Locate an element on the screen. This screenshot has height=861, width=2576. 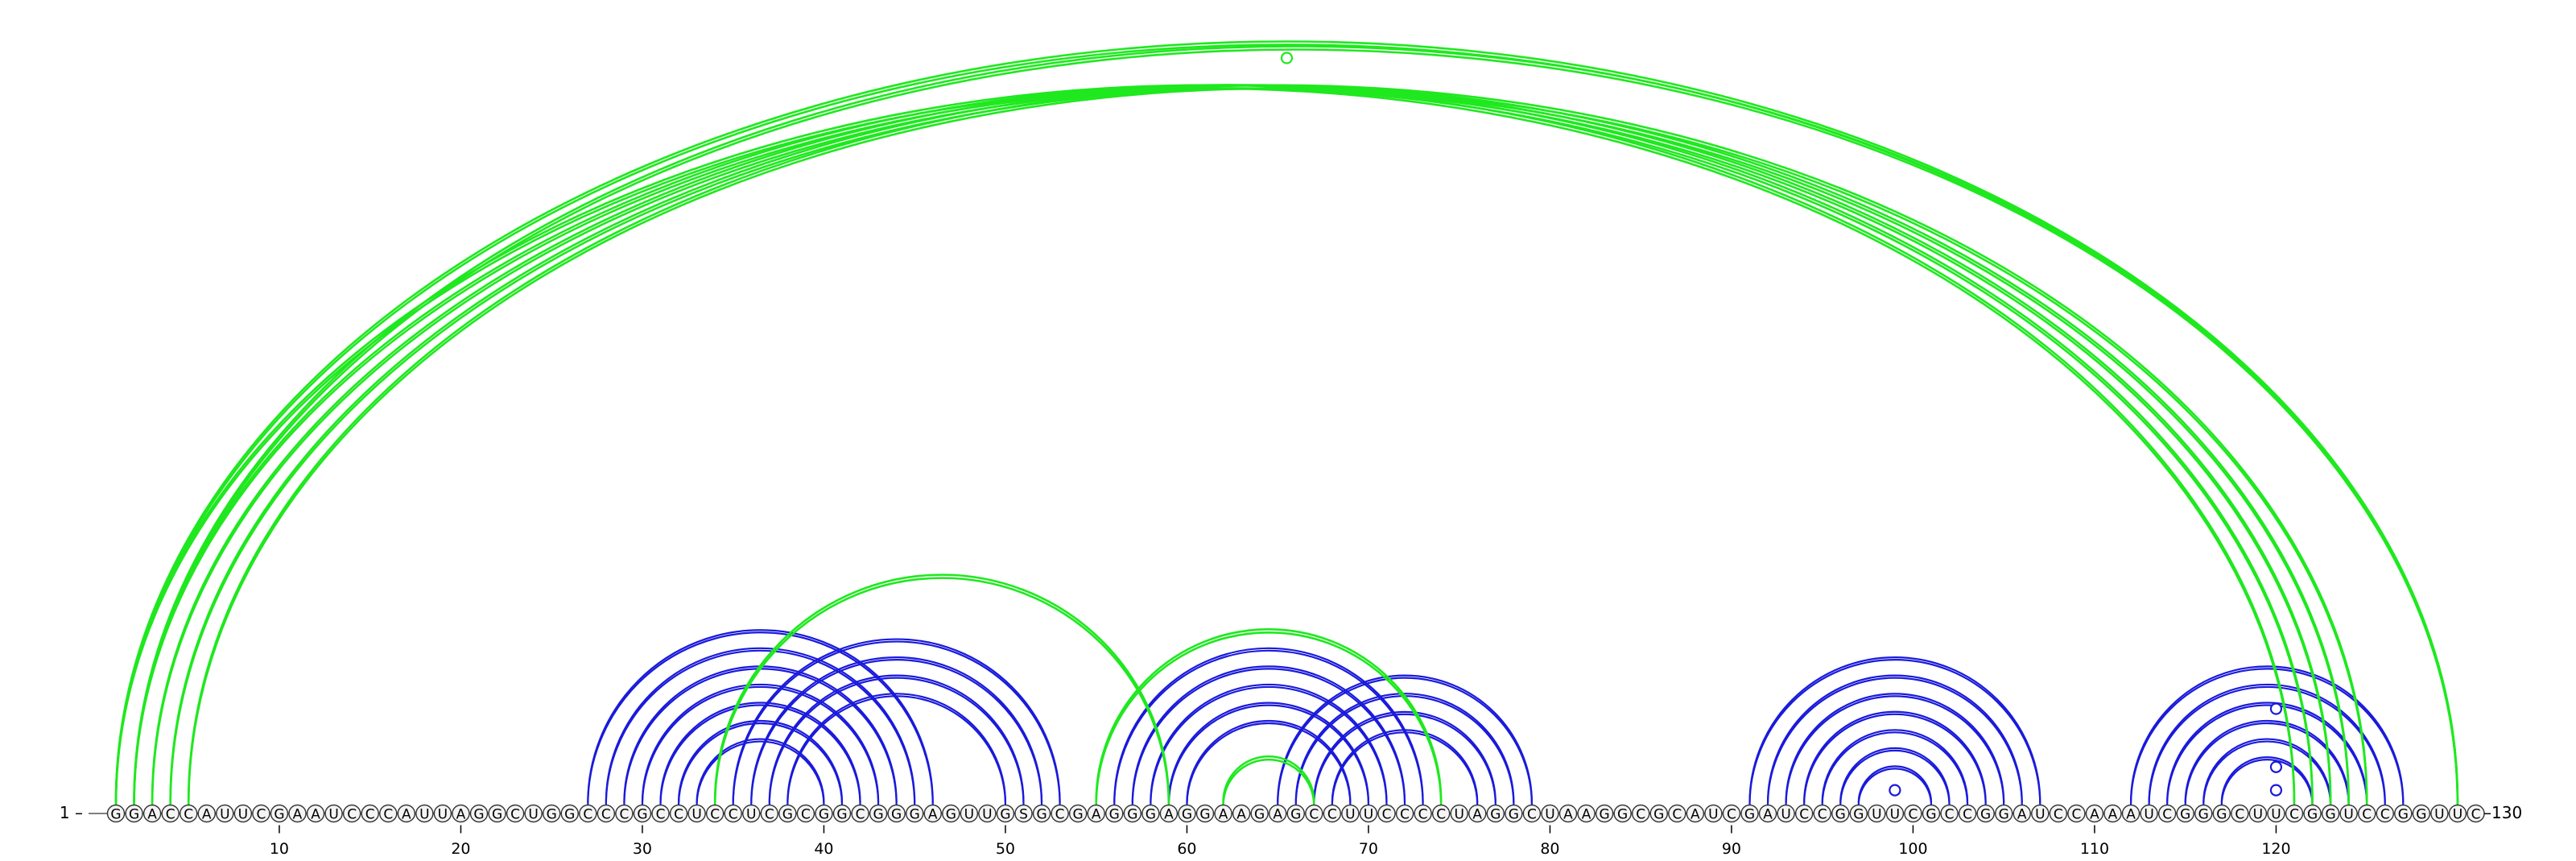
green-arc is located at coordinates (1268, 778).